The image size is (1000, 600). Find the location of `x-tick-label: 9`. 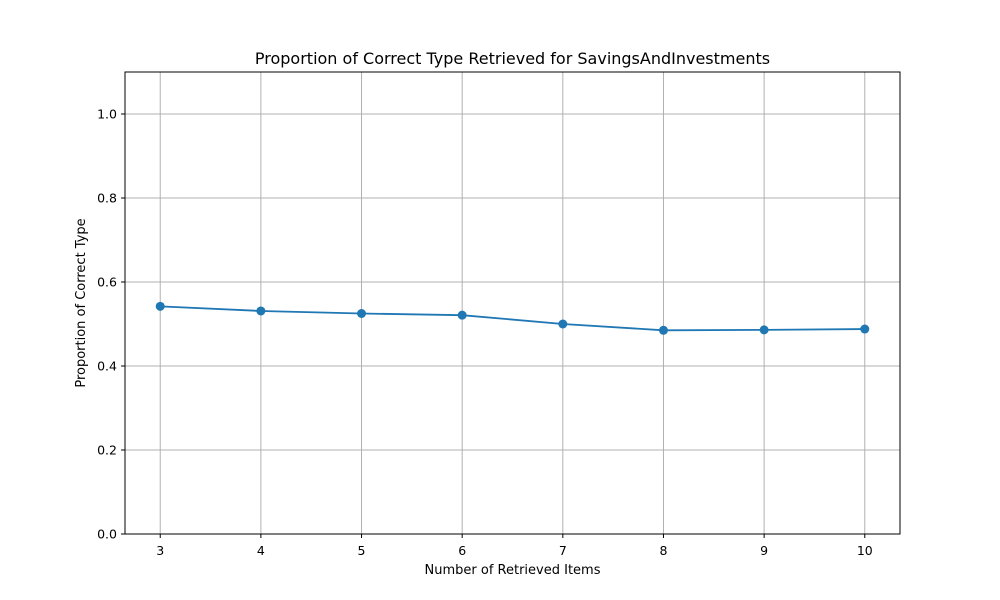

x-tick-label: 9 is located at coordinates (764, 550).